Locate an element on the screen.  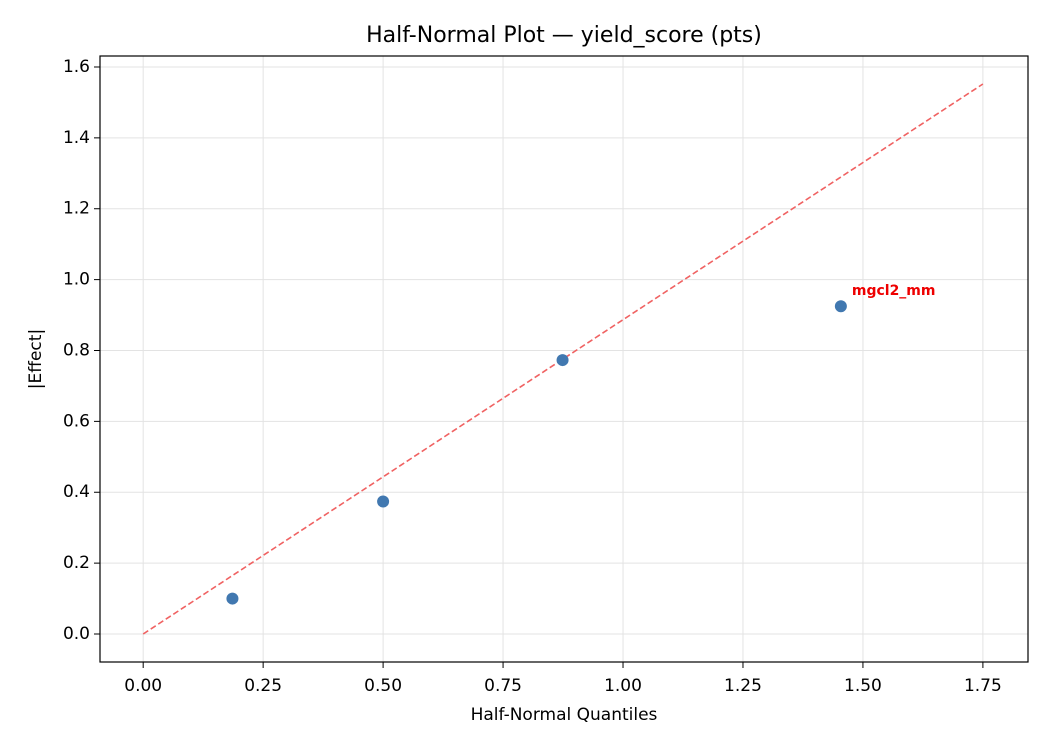
x-tick-label: 0.25 is located at coordinates (263, 686).